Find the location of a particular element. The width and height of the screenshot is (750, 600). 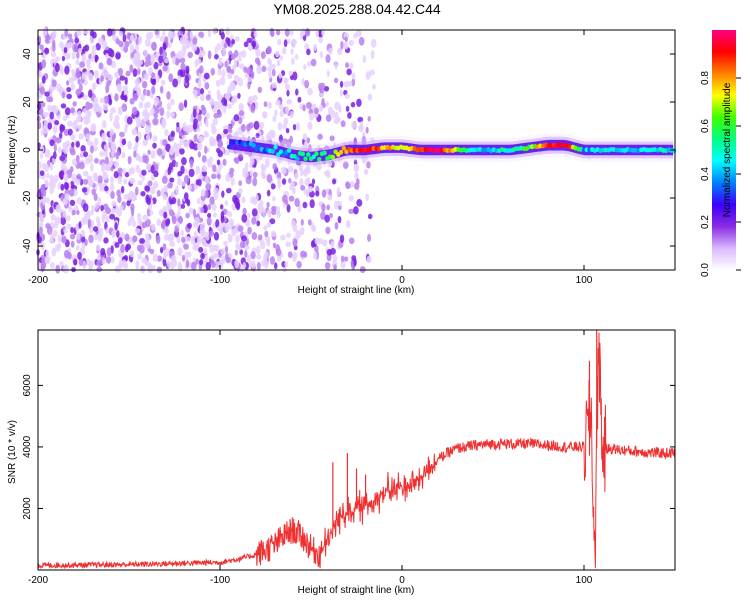

spectrogram-y-tick-label: -20 is located at coordinates (27, 197).